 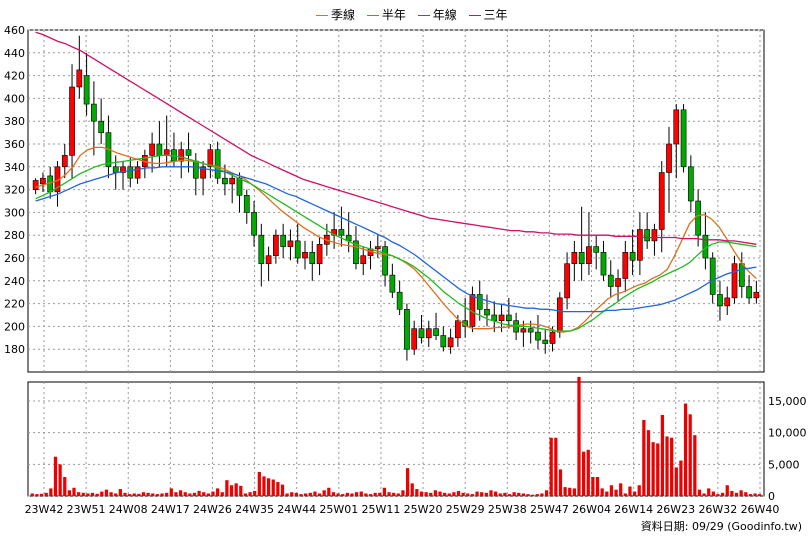 What do you see at coordinates (14, 258) in the screenshot?
I see `price-tick-label: 260` at bounding box center [14, 258].